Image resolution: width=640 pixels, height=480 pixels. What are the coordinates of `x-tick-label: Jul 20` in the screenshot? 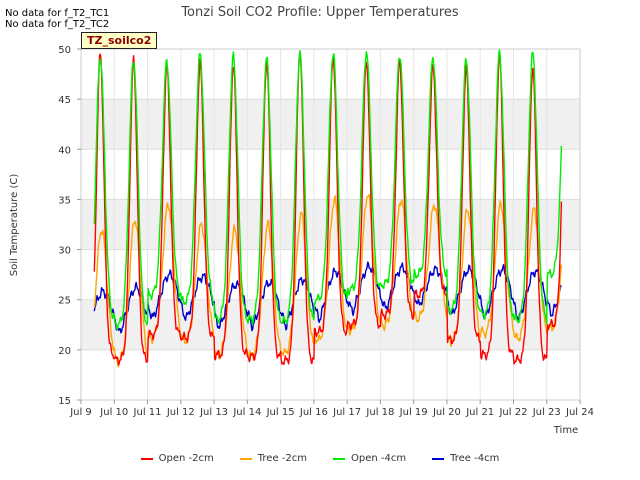 It's located at (446, 412).